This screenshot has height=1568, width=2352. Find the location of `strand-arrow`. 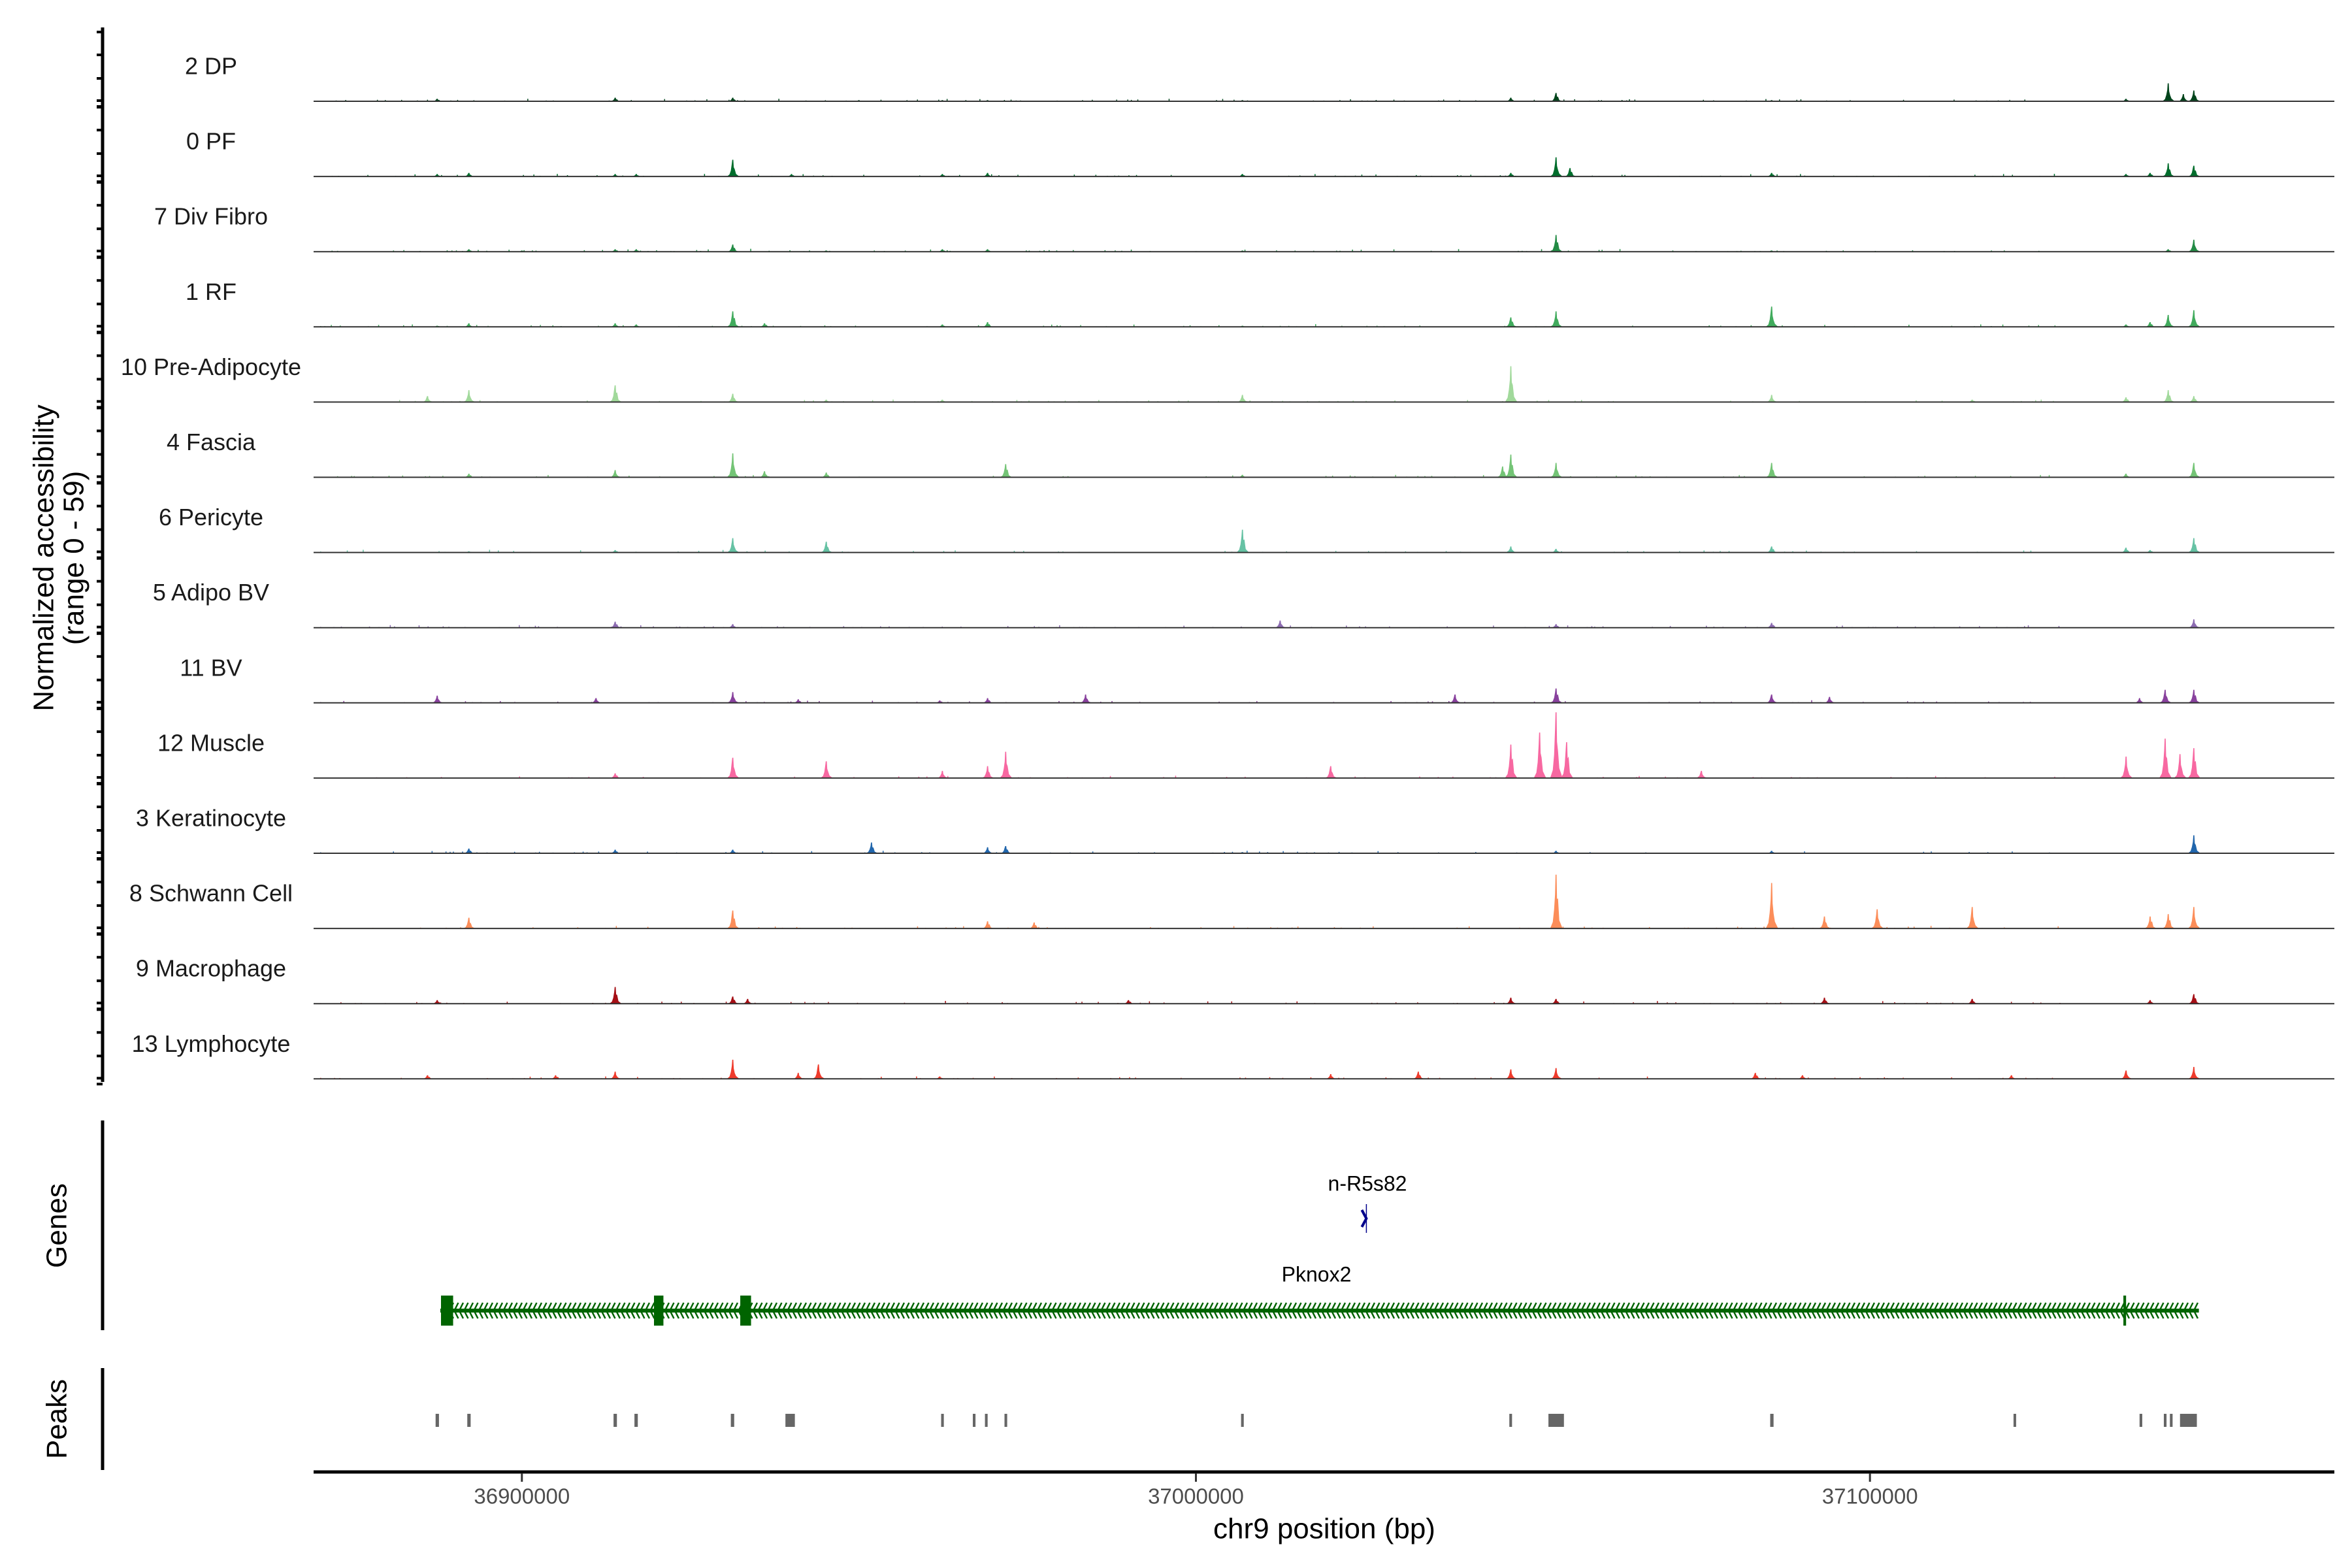

strand-arrow is located at coordinates (1364, 1218).